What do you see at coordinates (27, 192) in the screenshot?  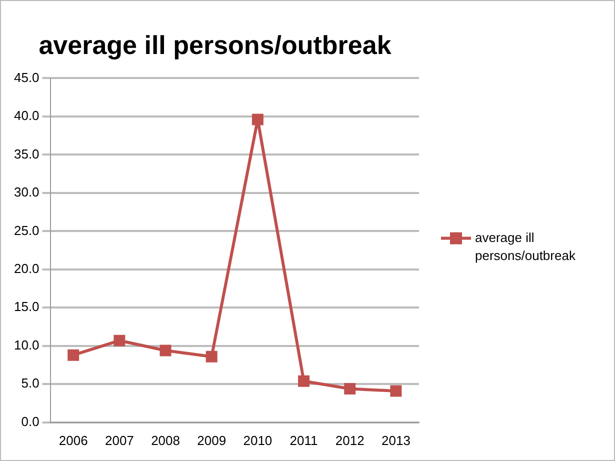 I see `y-tick-label: 30.0` at bounding box center [27, 192].